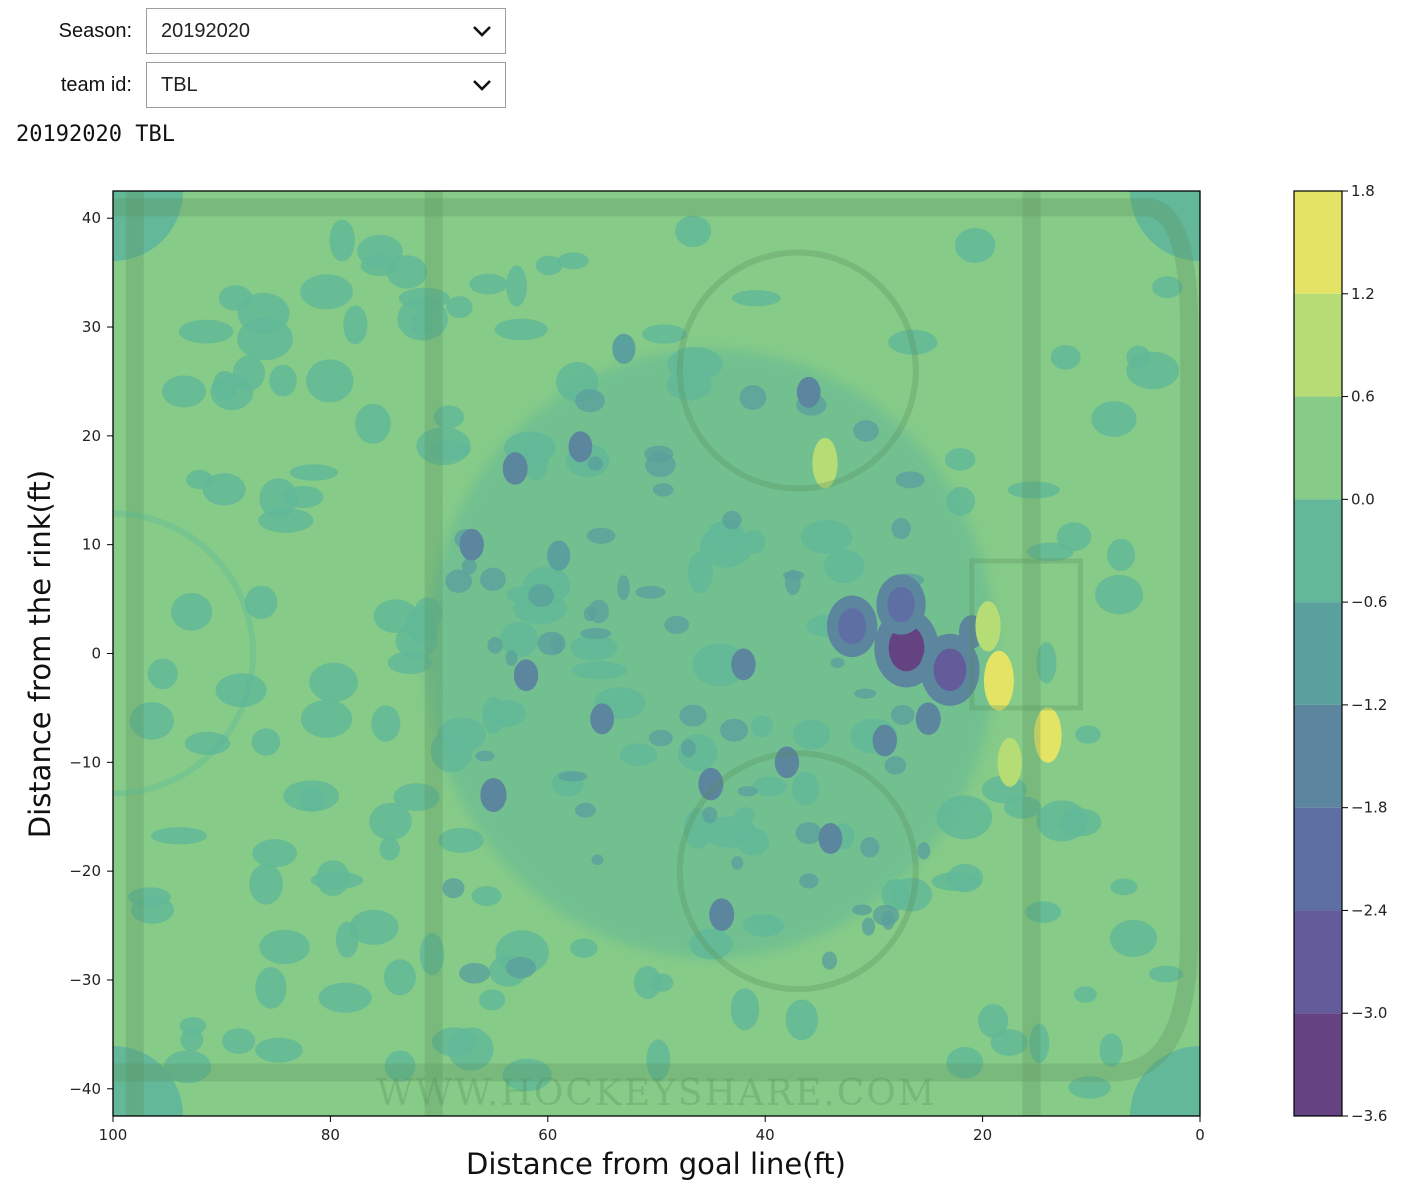 The height and width of the screenshot is (1202, 1424). I want to click on colorbar-tick-label: 0.6, so click(1363, 397).